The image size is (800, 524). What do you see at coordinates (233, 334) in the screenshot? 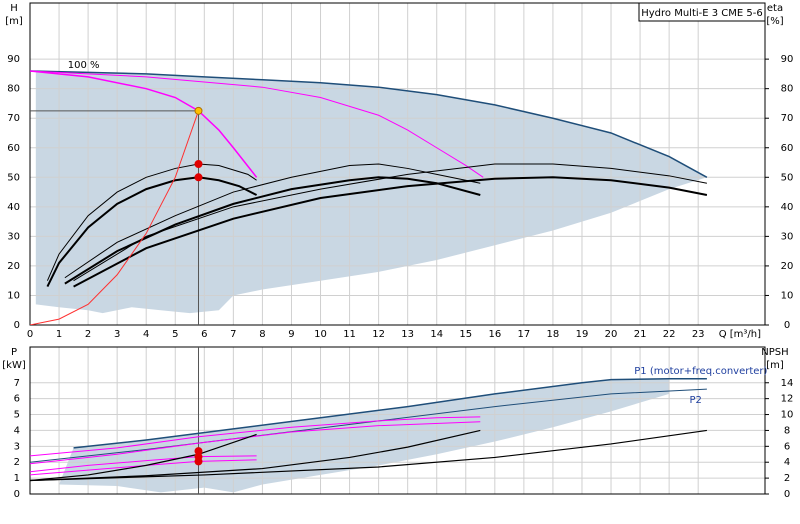
I see `x-tick-label: 7` at bounding box center [233, 334].